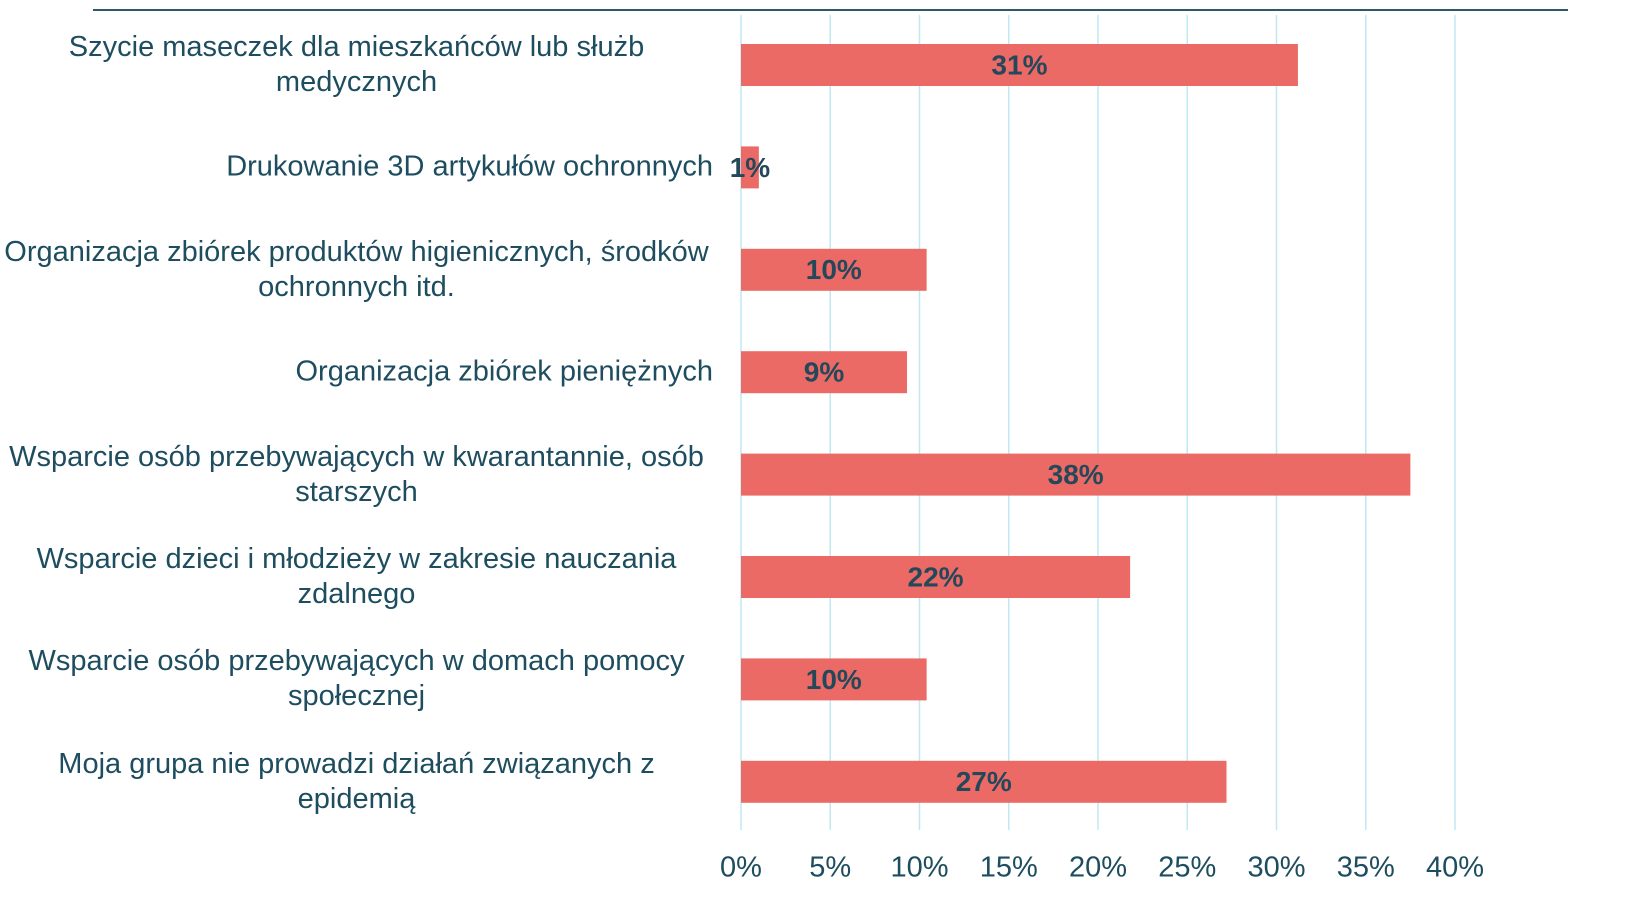  What do you see at coordinates (1455, 868) in the screenshot?
I see `x-tick-label: 40%` at bounding box center [1455, 868].